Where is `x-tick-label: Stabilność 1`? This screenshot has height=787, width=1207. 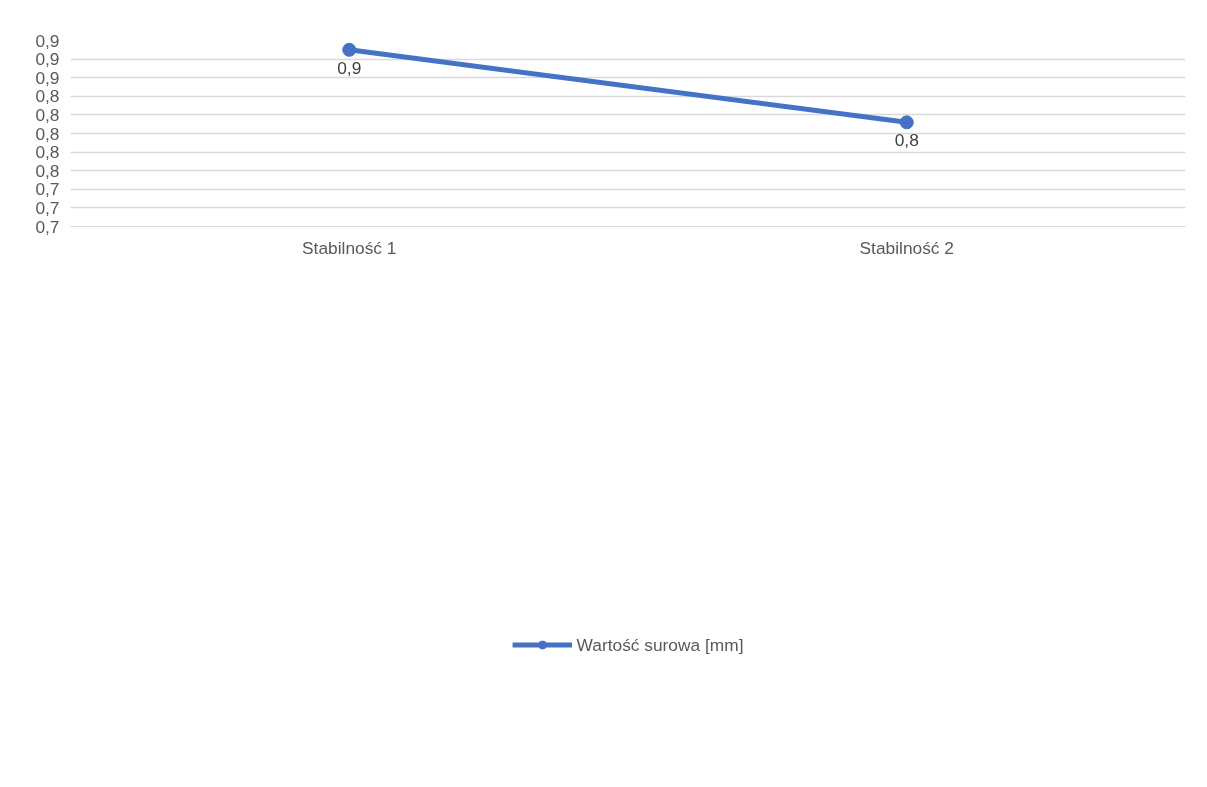
x-tick-label: Stabilność 1 is located at coordinates (349, 247).